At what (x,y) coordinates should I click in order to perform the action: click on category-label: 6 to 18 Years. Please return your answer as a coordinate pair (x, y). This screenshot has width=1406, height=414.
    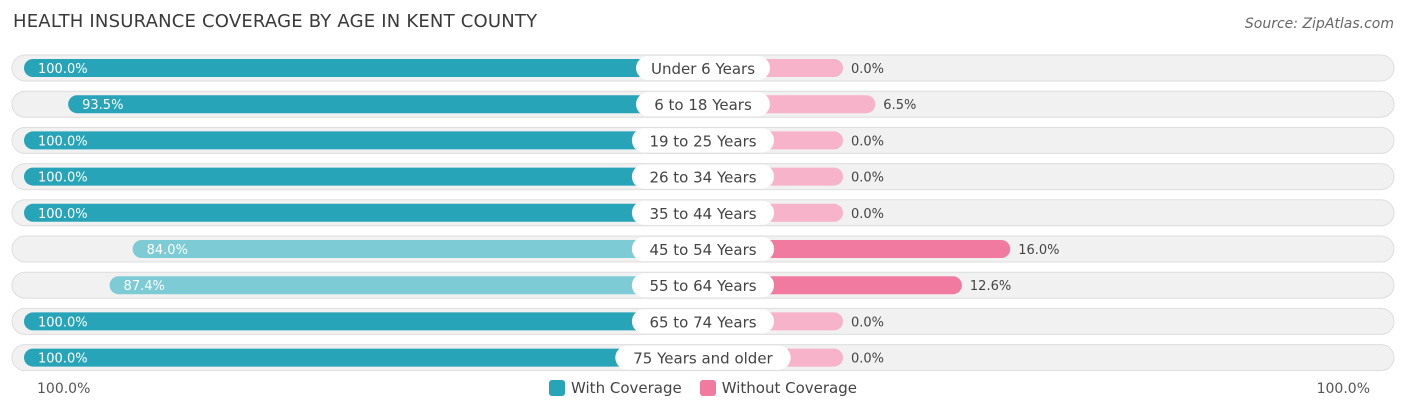
    Looking at the image, I should click on (703, 105).